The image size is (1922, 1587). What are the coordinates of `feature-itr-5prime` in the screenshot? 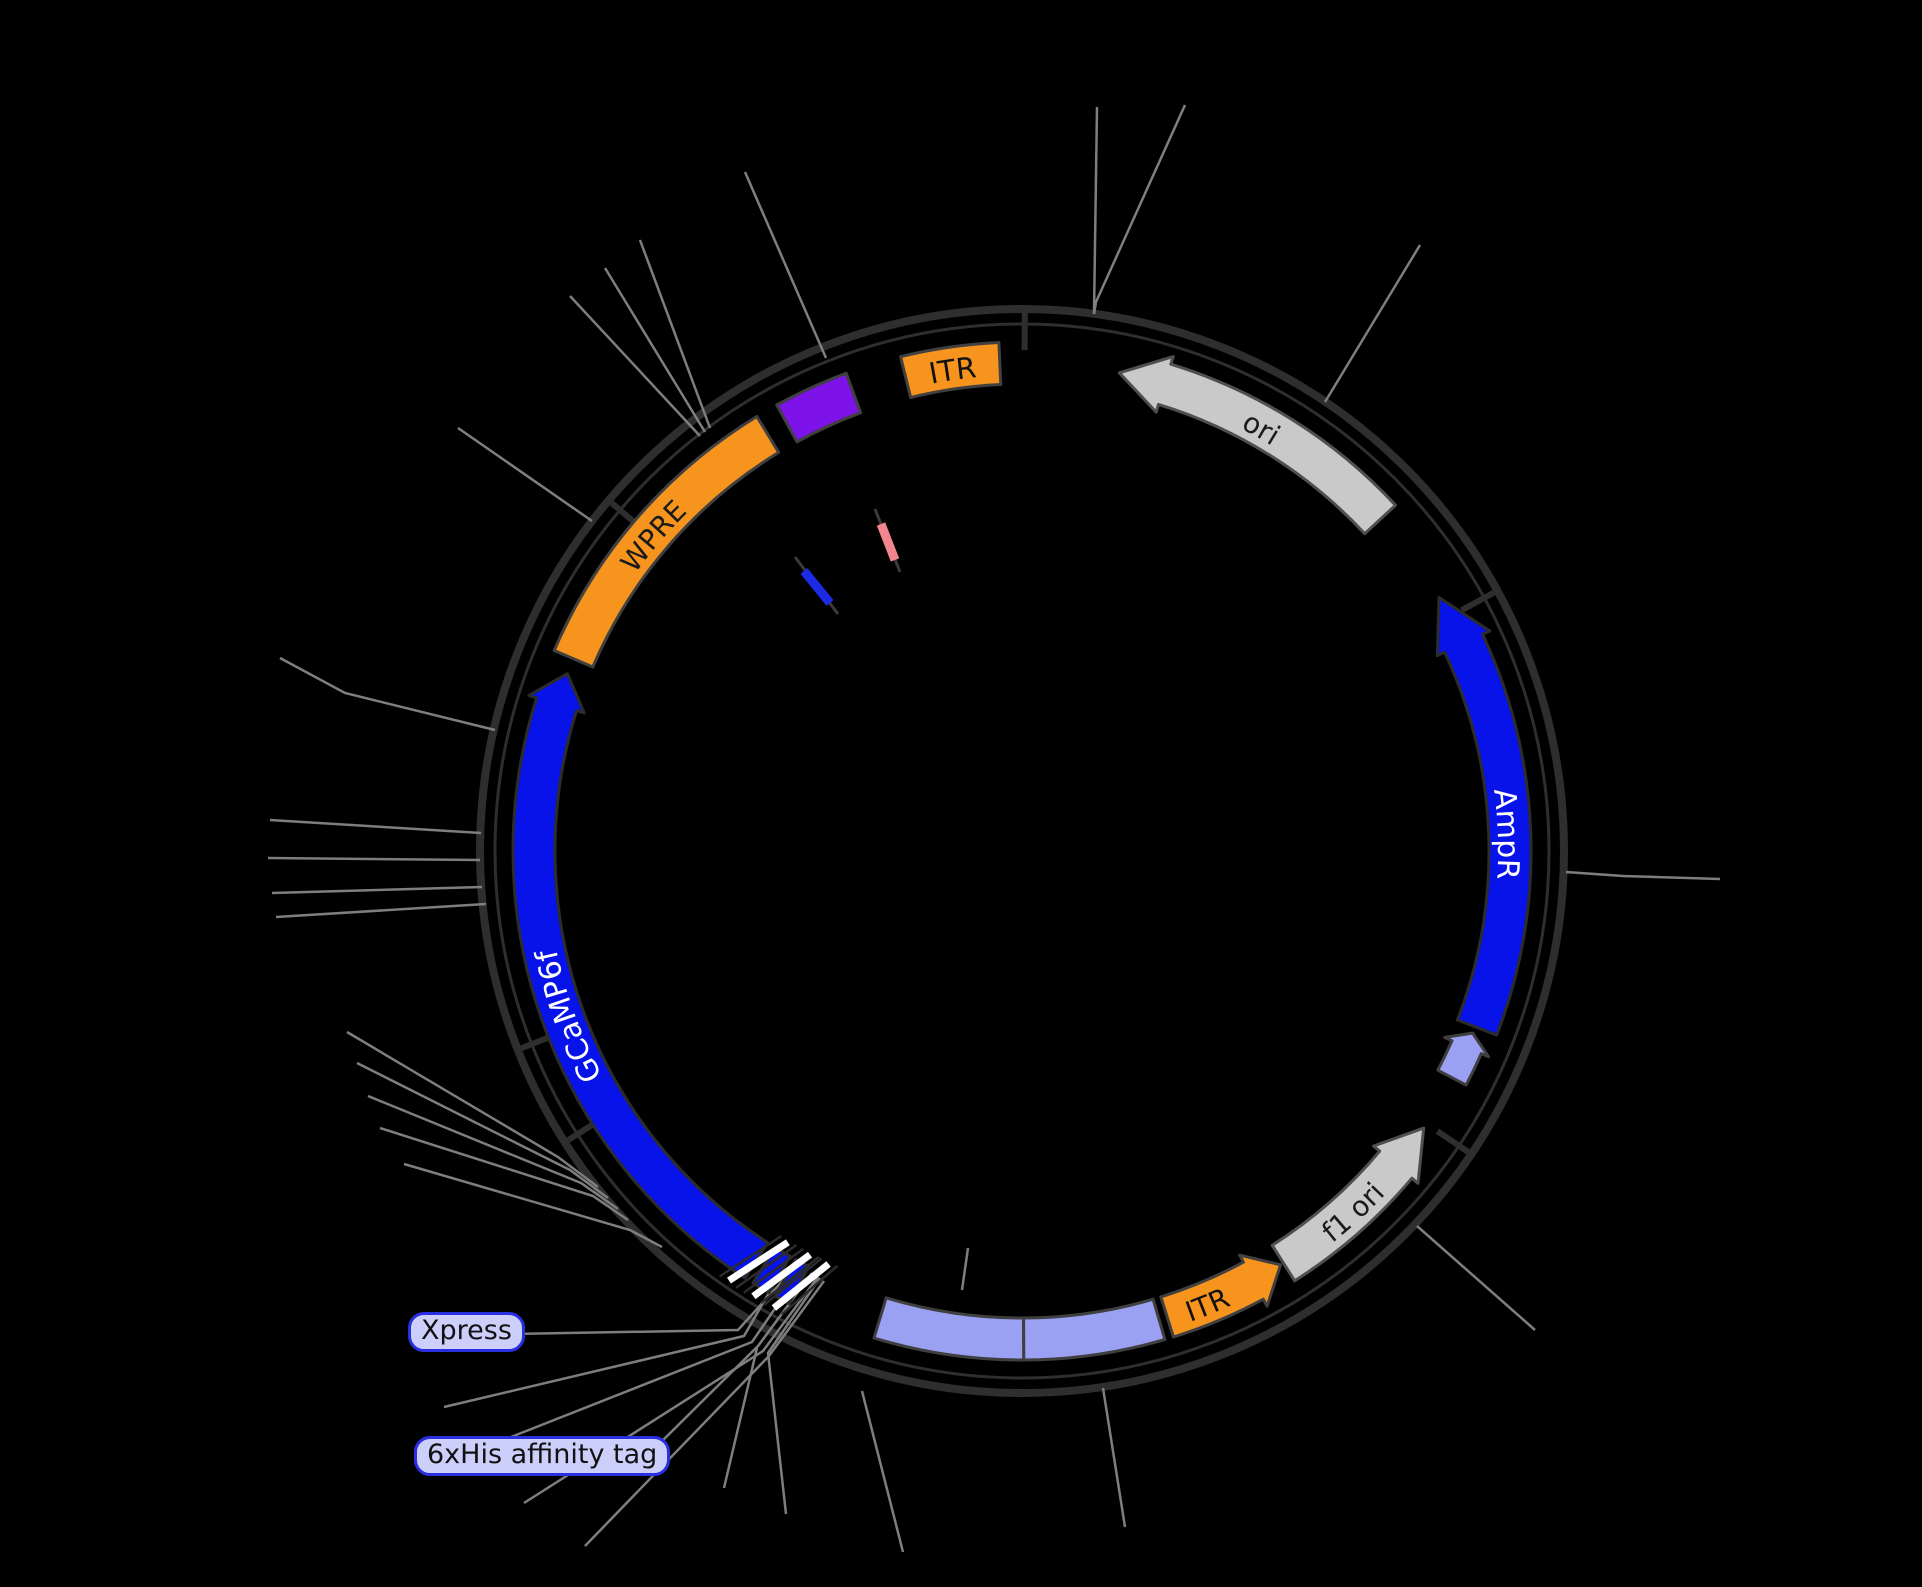 It's located at (951, 370).